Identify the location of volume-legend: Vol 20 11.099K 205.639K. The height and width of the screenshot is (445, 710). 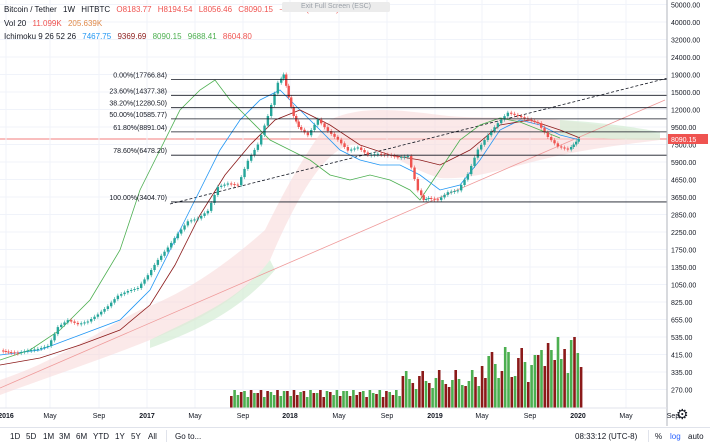
(55, 23).